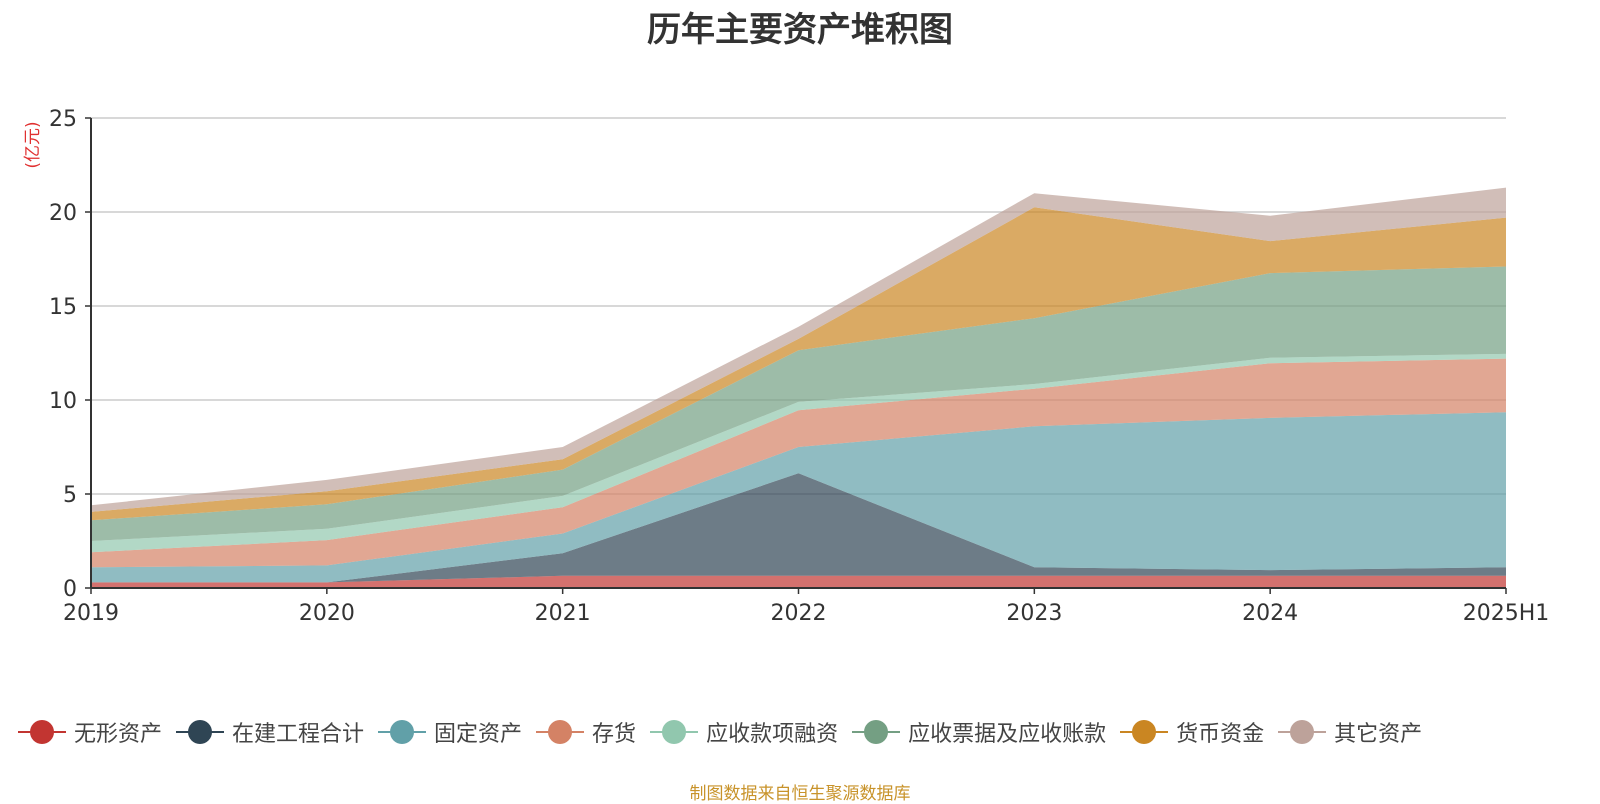 The image size is (1600, 804). I want to click on y-tick-label: 20, so click(63, 213).